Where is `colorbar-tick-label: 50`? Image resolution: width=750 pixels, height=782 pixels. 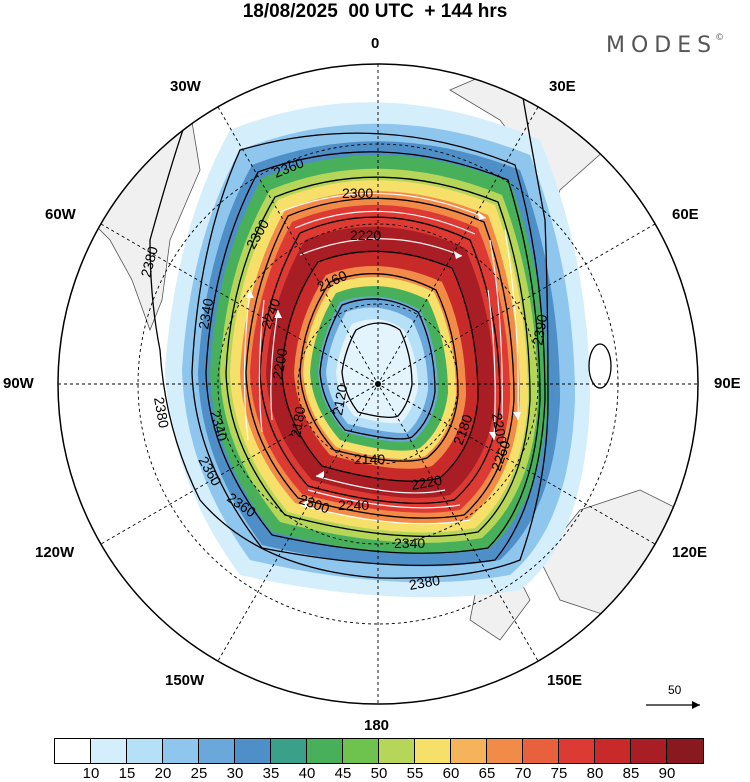
colorbar-tick-label: 50 is located at coordinates (379, 773).